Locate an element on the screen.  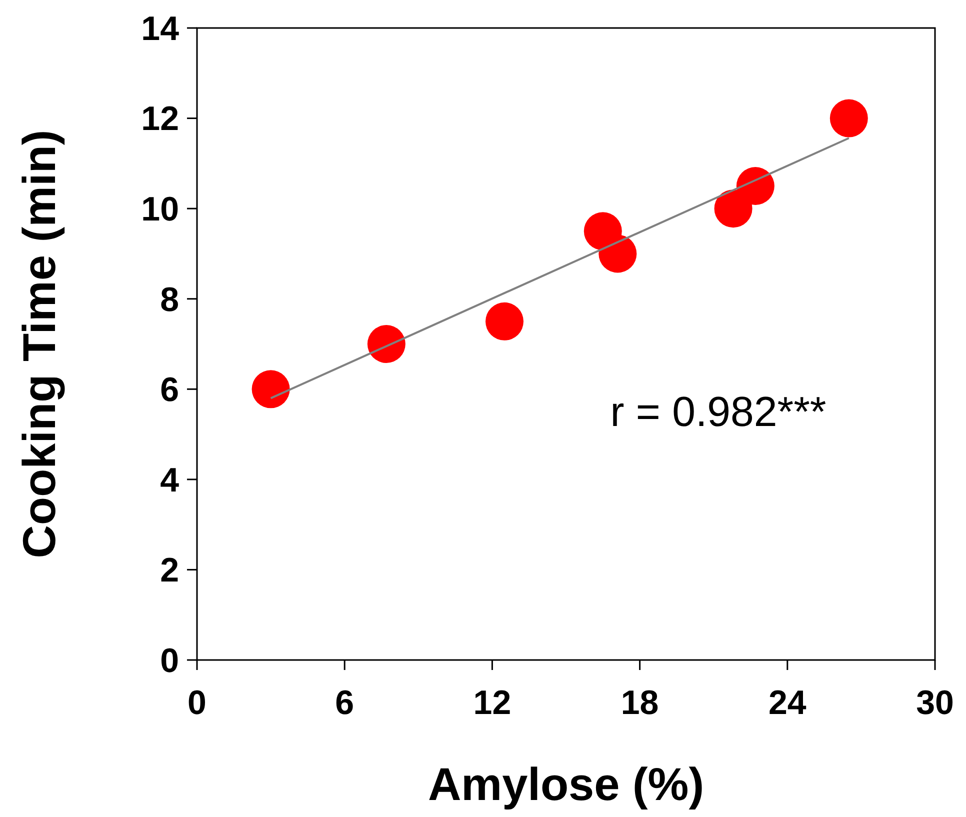
x-axis-title: Amylose (%) is located at coordinates (566, 784).